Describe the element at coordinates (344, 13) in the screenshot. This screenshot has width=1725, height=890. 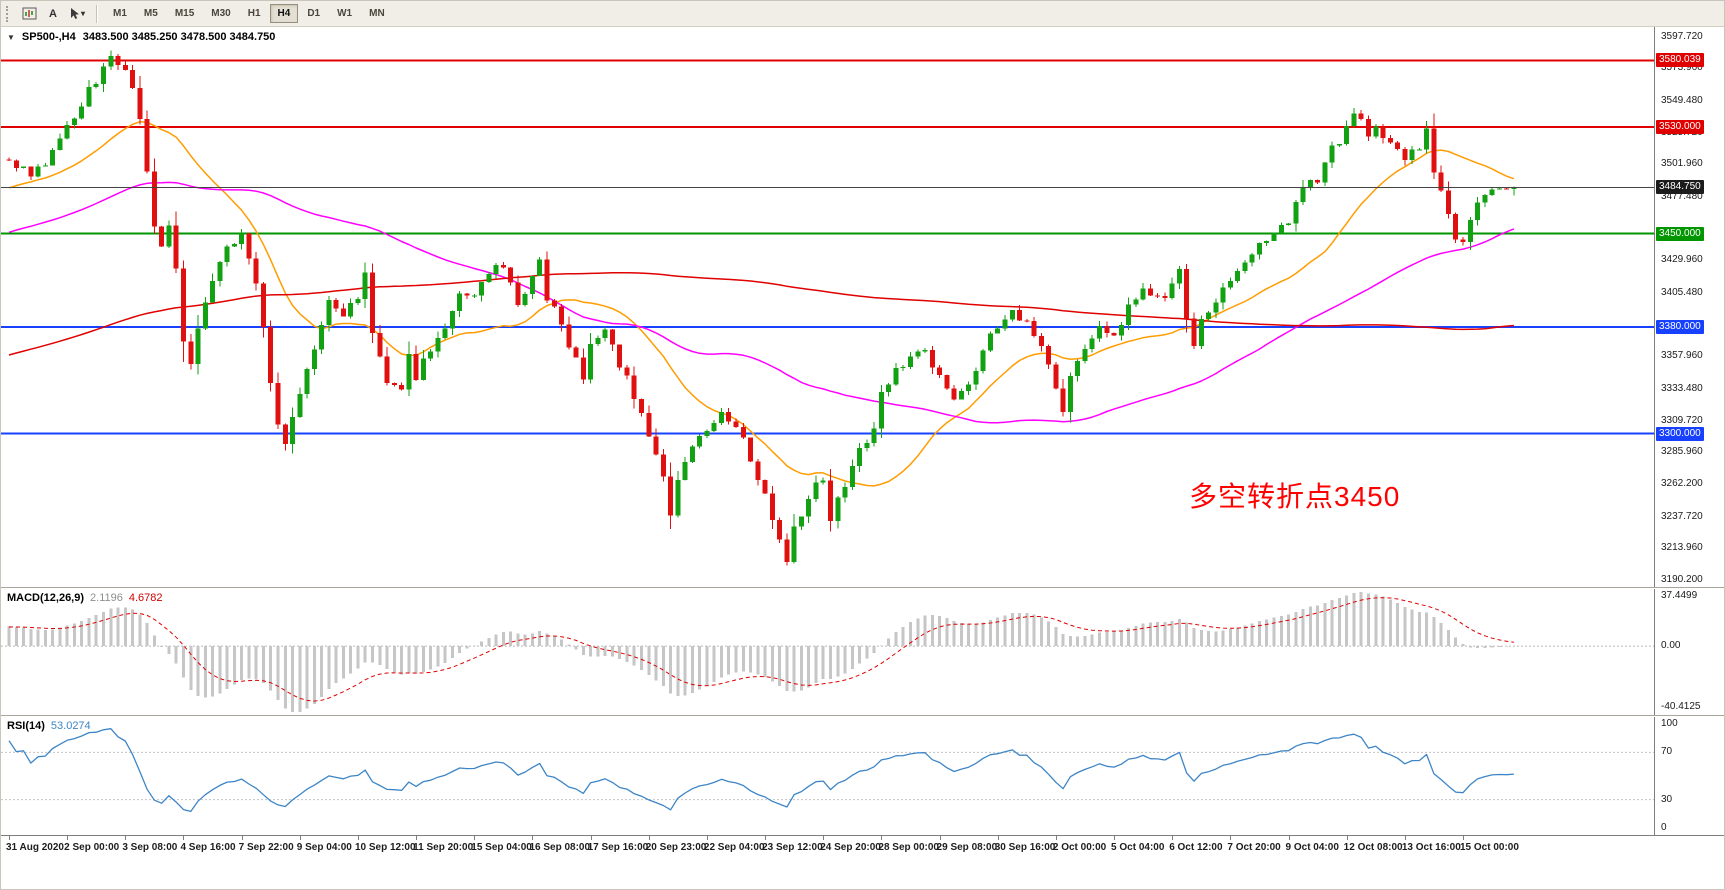
I see `timeframe-w1: W1` at that location.